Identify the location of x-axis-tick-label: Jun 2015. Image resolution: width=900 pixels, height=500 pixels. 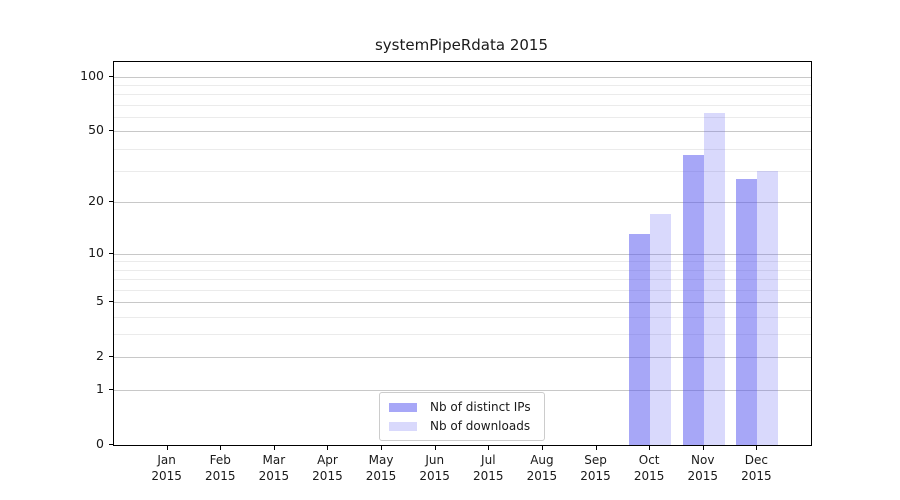
(434, 468).